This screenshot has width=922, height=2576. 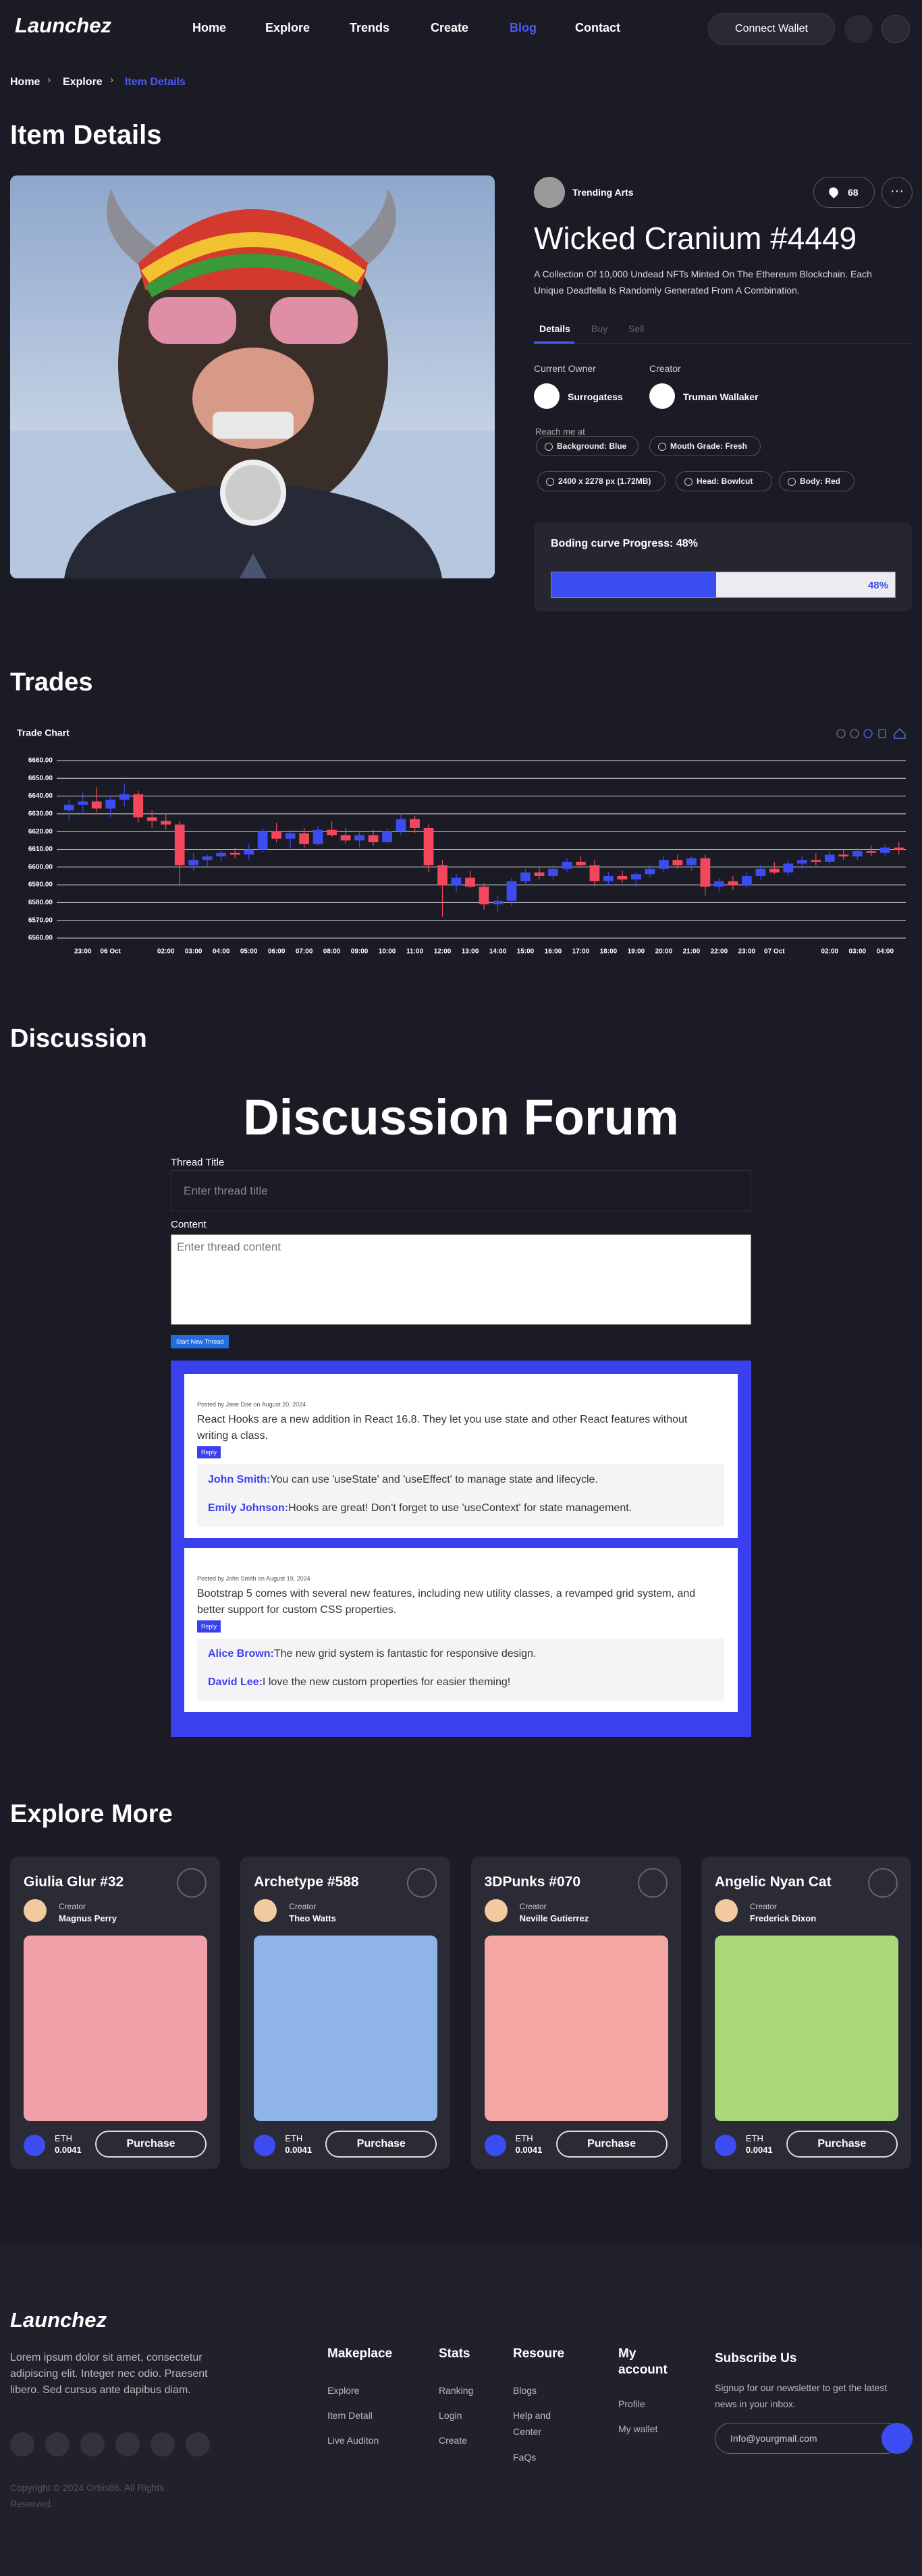 I want to click on y-tick-label: 6650.00, so click(x=41, y=778).